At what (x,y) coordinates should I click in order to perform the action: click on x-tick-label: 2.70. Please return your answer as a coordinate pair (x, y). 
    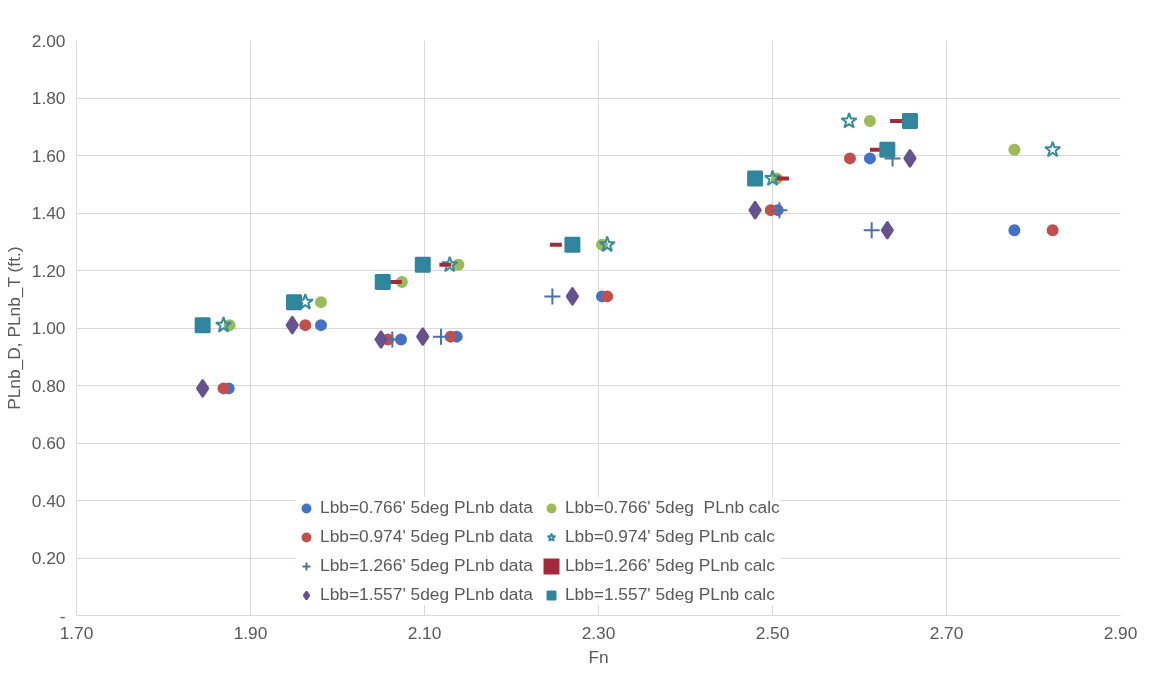
    Looking at the image, I should click on (946, 632).